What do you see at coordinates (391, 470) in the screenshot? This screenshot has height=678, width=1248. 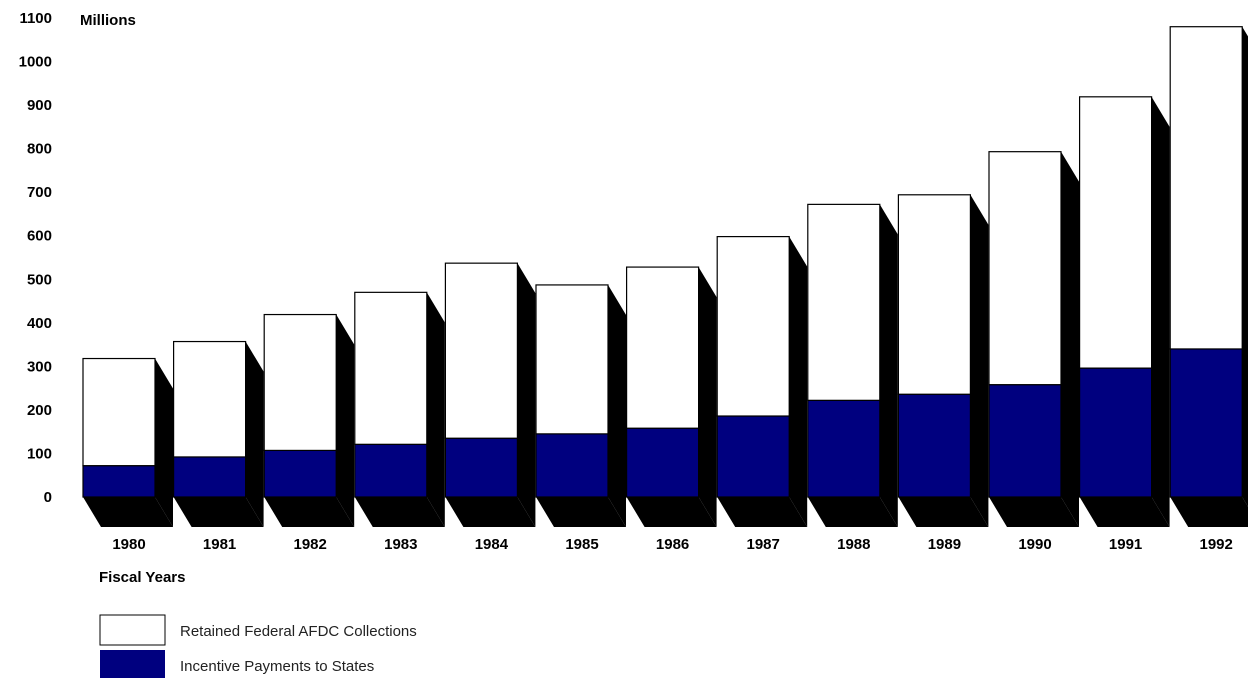 I see `bar-incentive-payments-1983` at bounding box center [391, 470].